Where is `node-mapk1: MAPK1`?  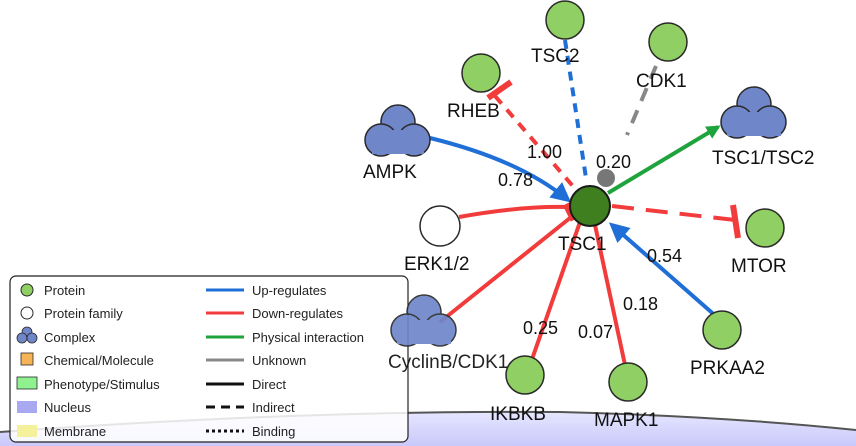
node-mapk1: MAPK1 is located at coordinates (626, 396).